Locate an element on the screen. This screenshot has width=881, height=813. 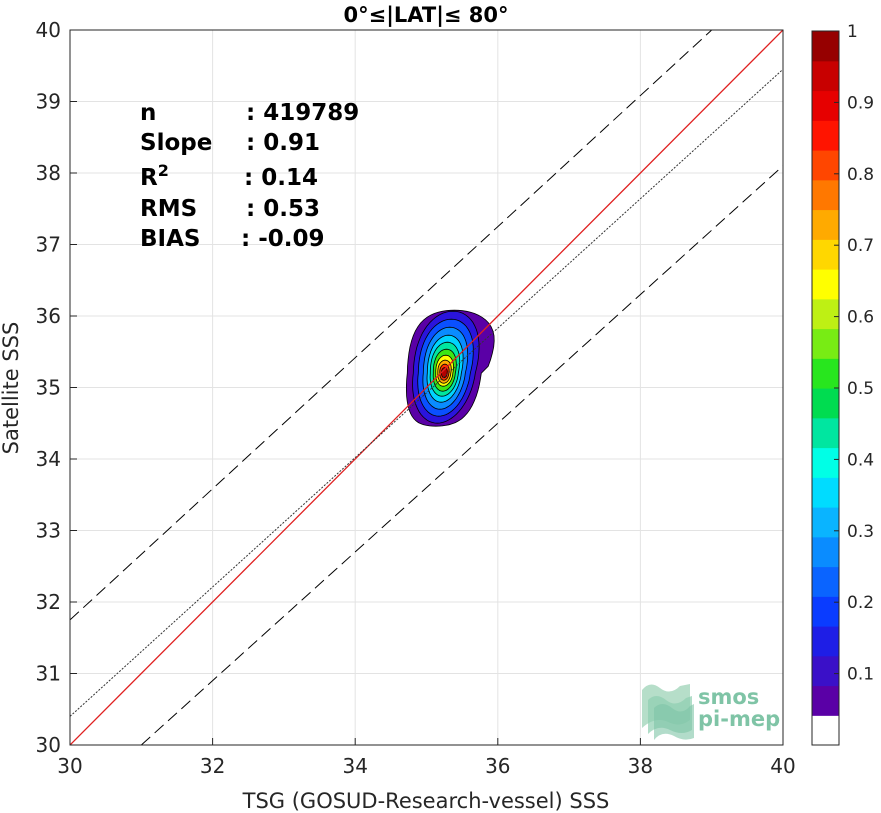
colorbar-ticks: 0.1 0.2 0.3 0.4 0.5 0.6 0.7 0.8 0.9 1 is located at coordinates (854, 353).